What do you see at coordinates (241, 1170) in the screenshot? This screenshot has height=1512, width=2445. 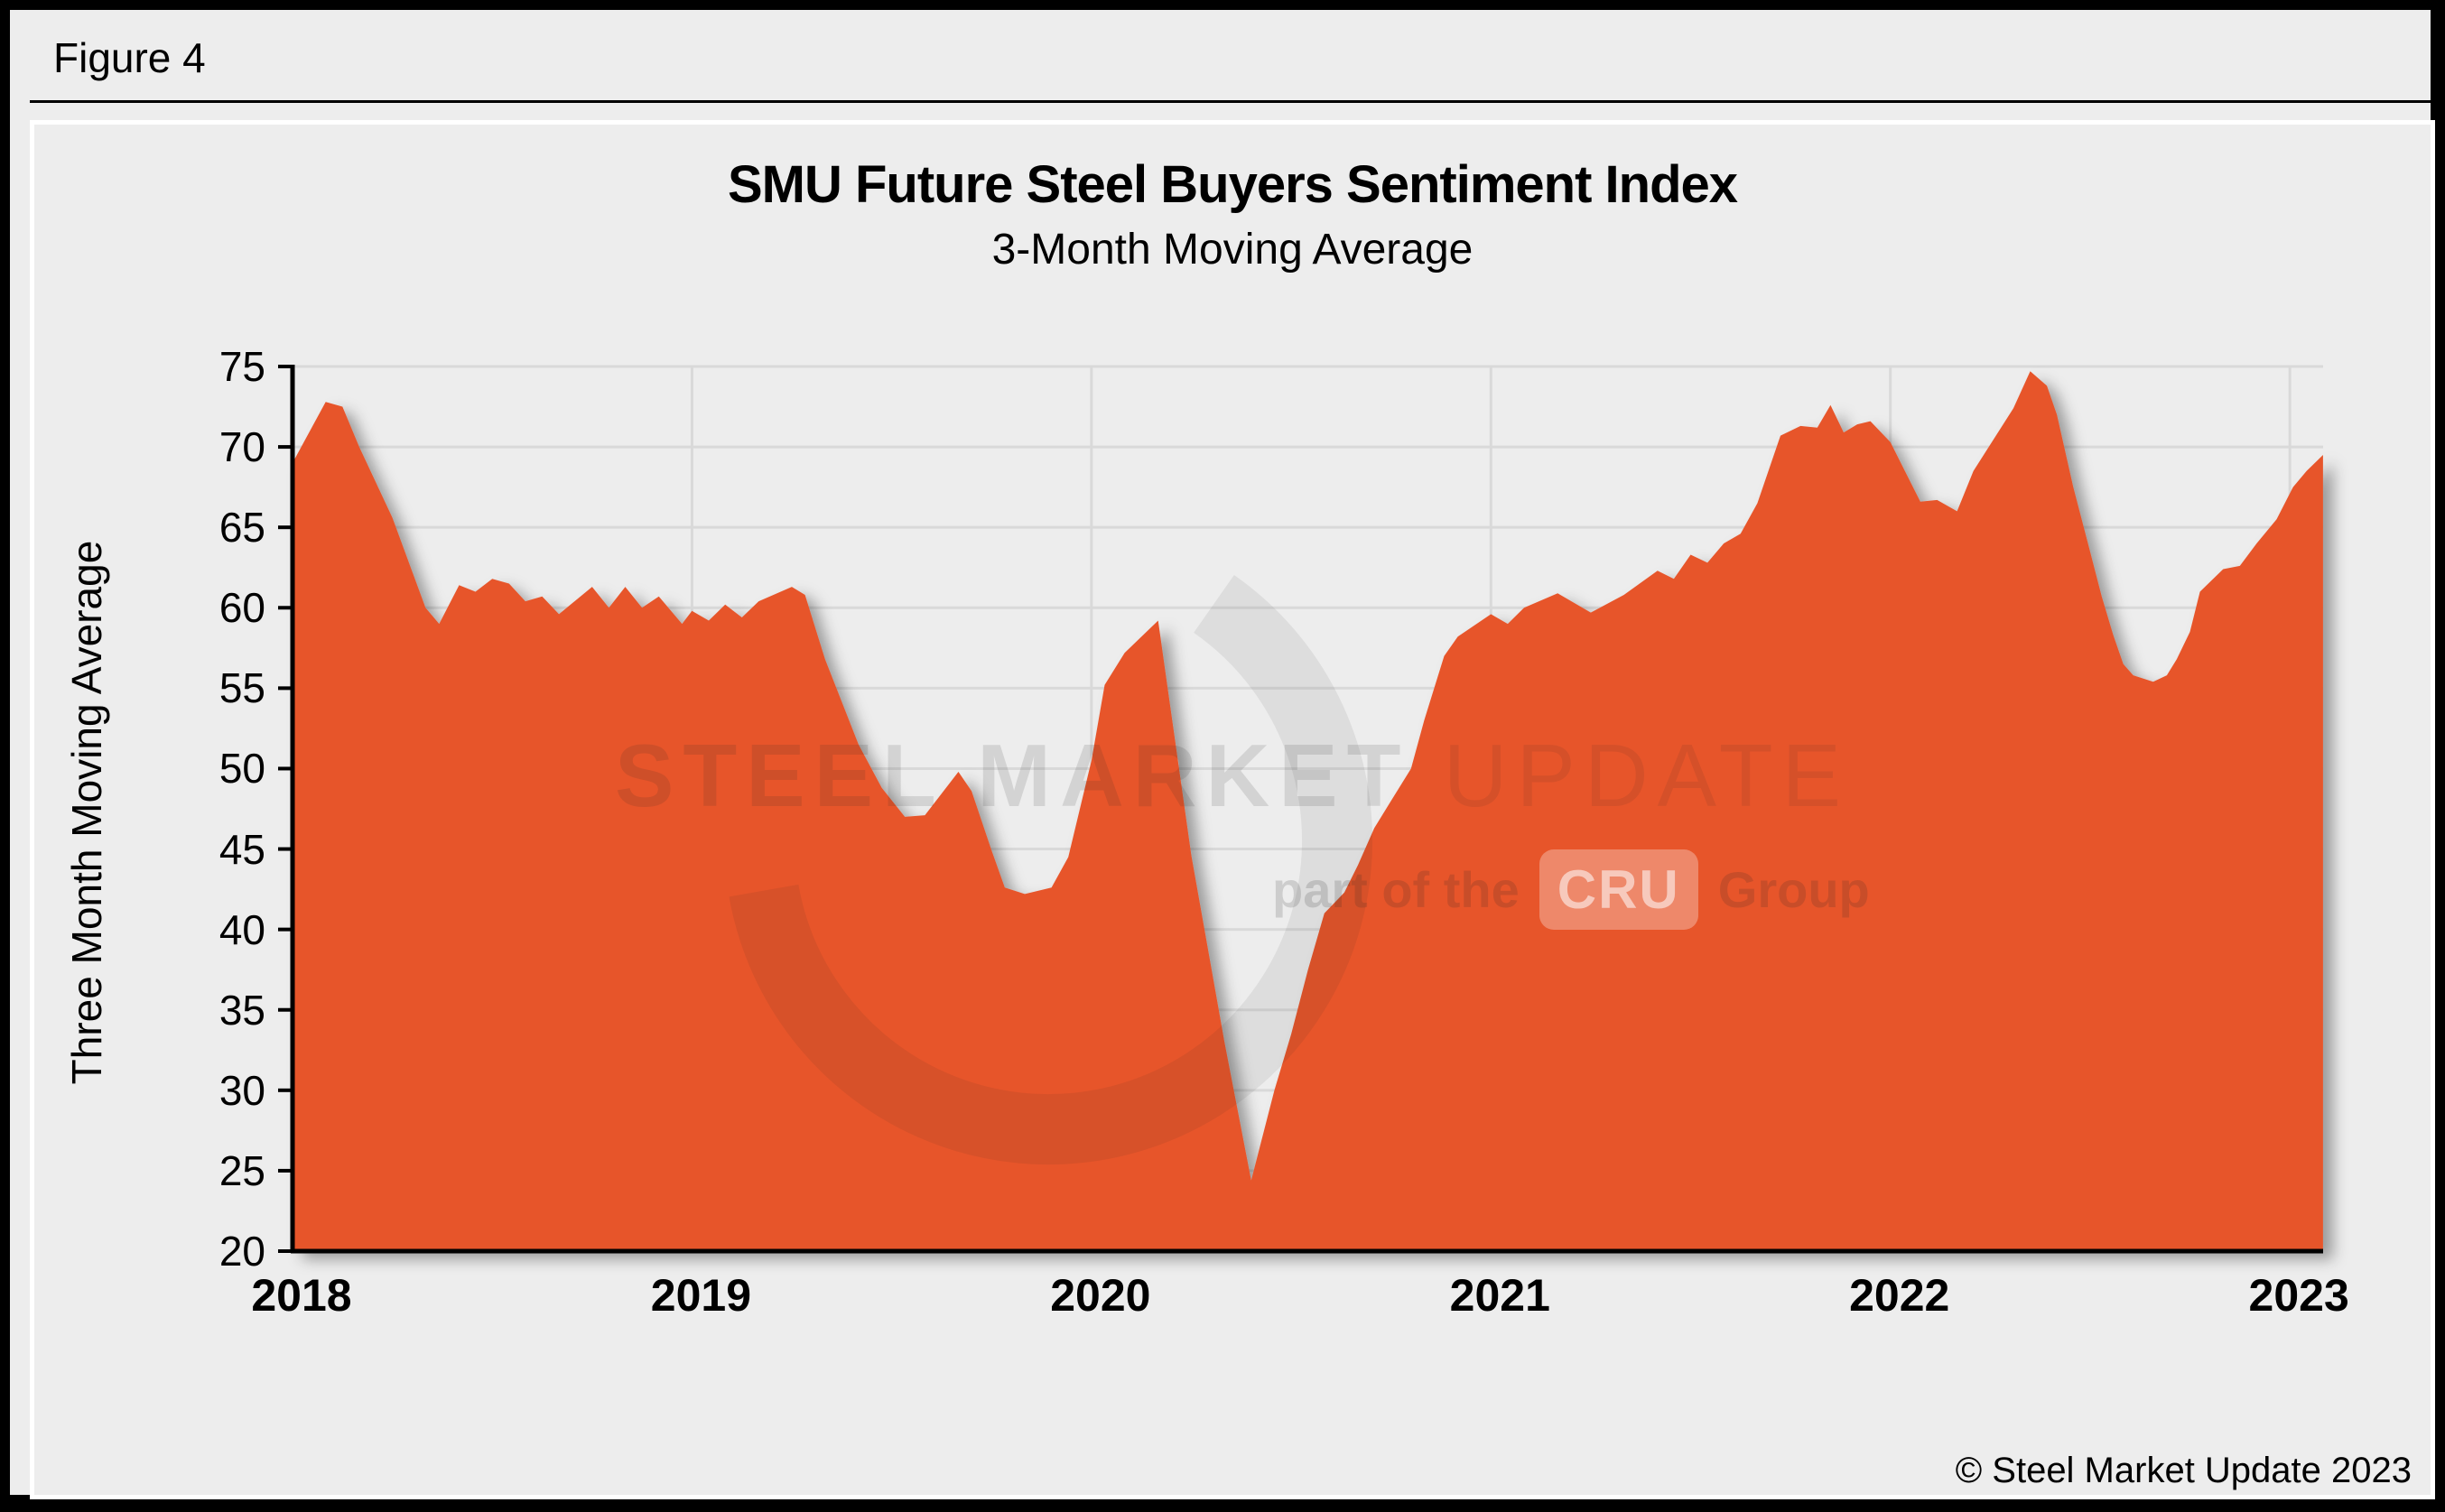 I see `y-tick-label-25: 25` at bounding box center [241, 1170].